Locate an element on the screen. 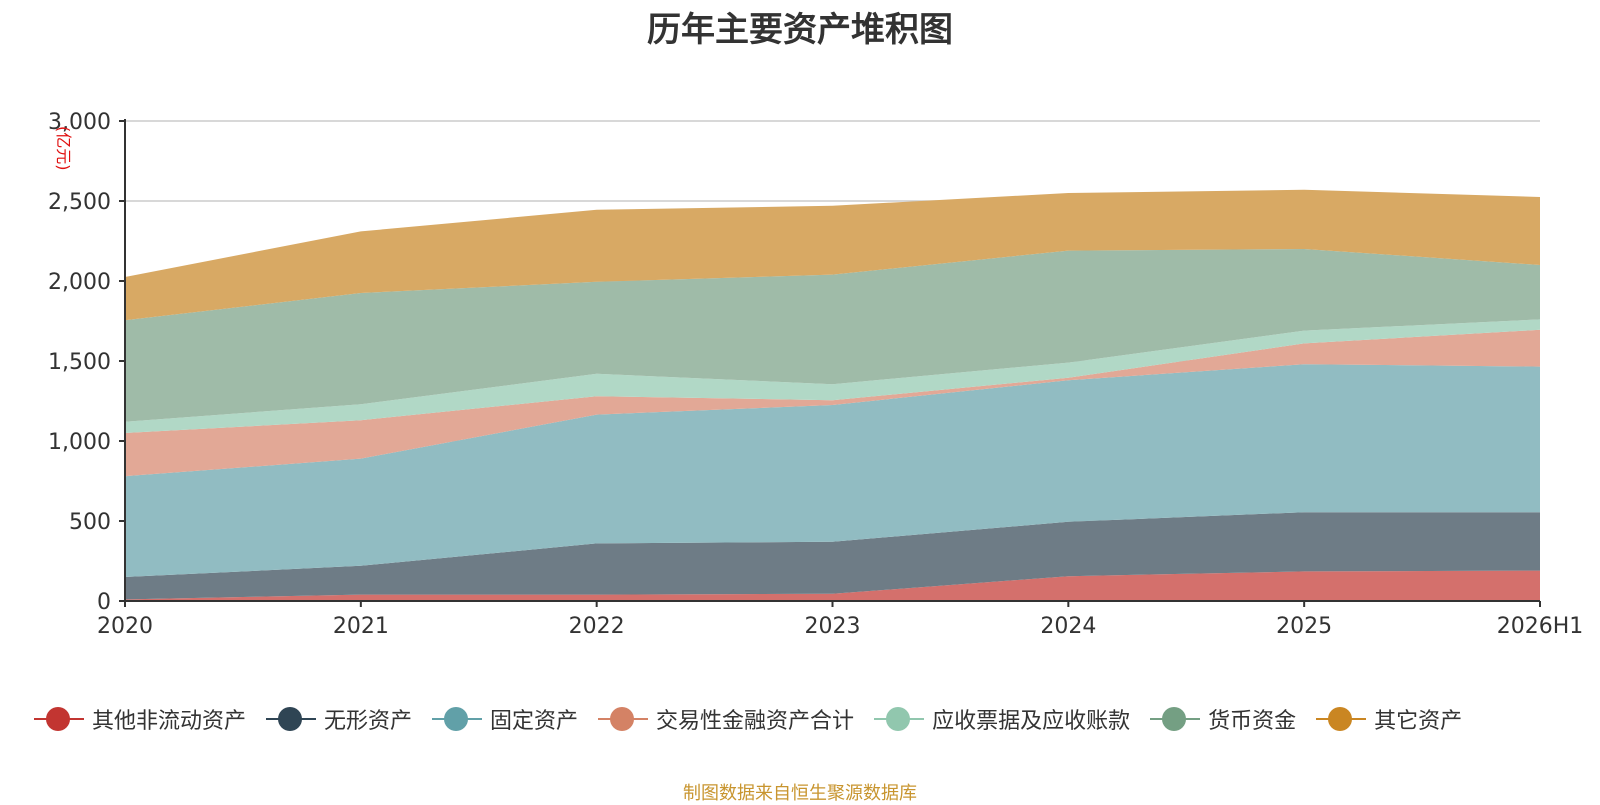 The height and width of the screenshot is (805, 1600). legend-item-4: 应收票据及应收账款 is located at coordinates (1002, 719).